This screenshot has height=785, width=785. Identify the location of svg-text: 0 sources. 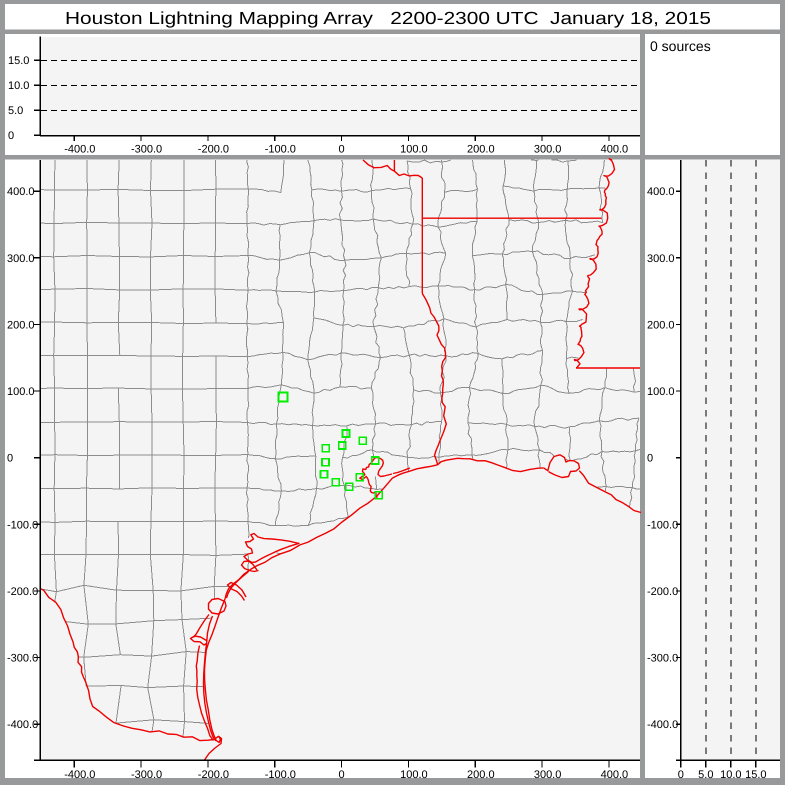
(680, 46).